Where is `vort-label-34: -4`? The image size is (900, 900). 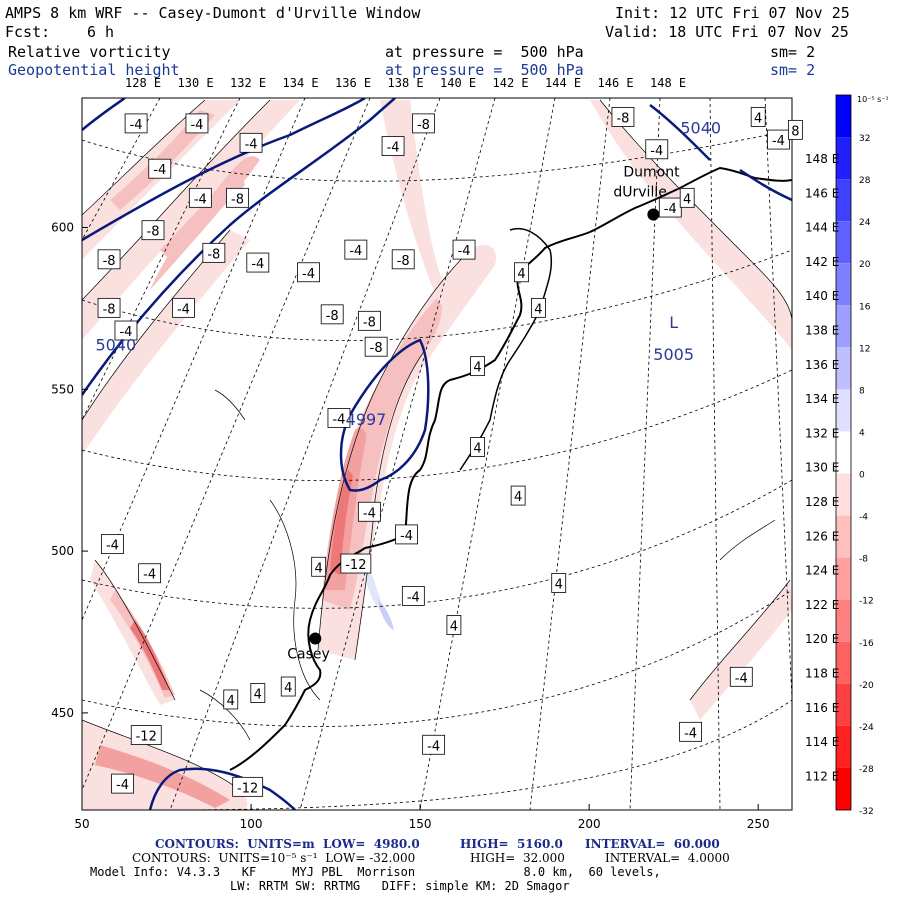 vort-label-34: -4 is located at coordinates (778, 139).